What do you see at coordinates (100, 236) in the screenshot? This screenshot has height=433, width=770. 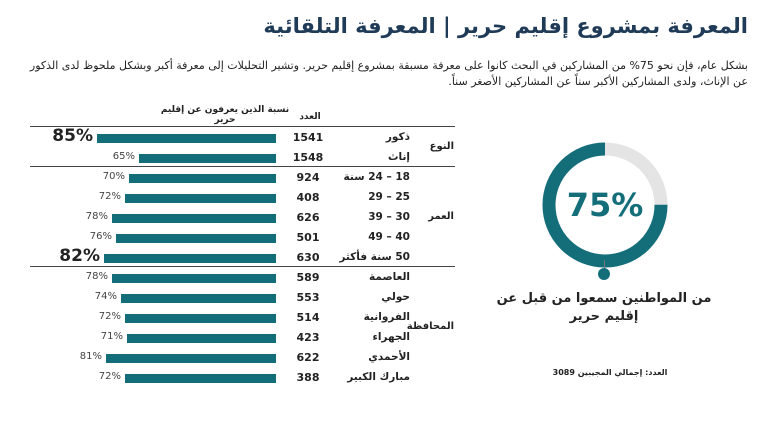 I see `bar-value-label: 76%` at bounding box center [100, 236].